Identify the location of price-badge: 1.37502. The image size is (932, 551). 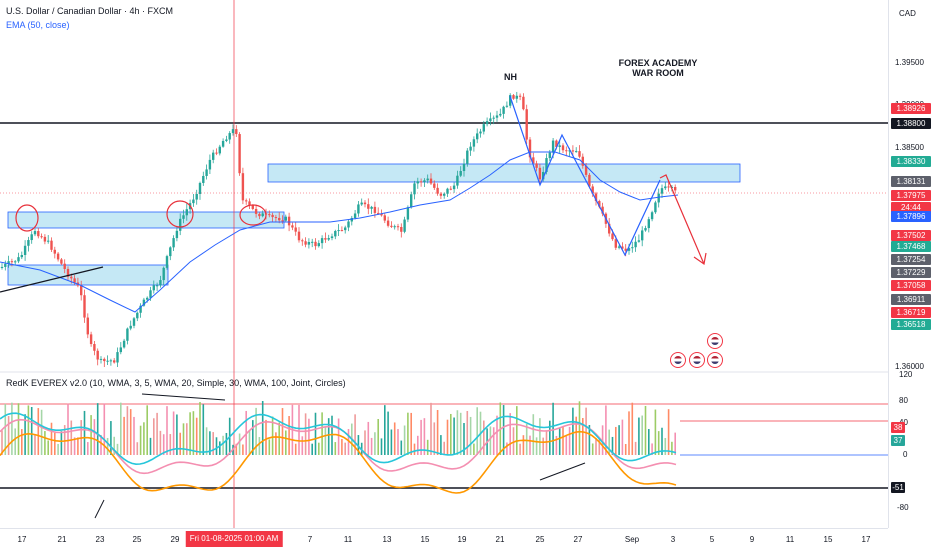
(911, 235).